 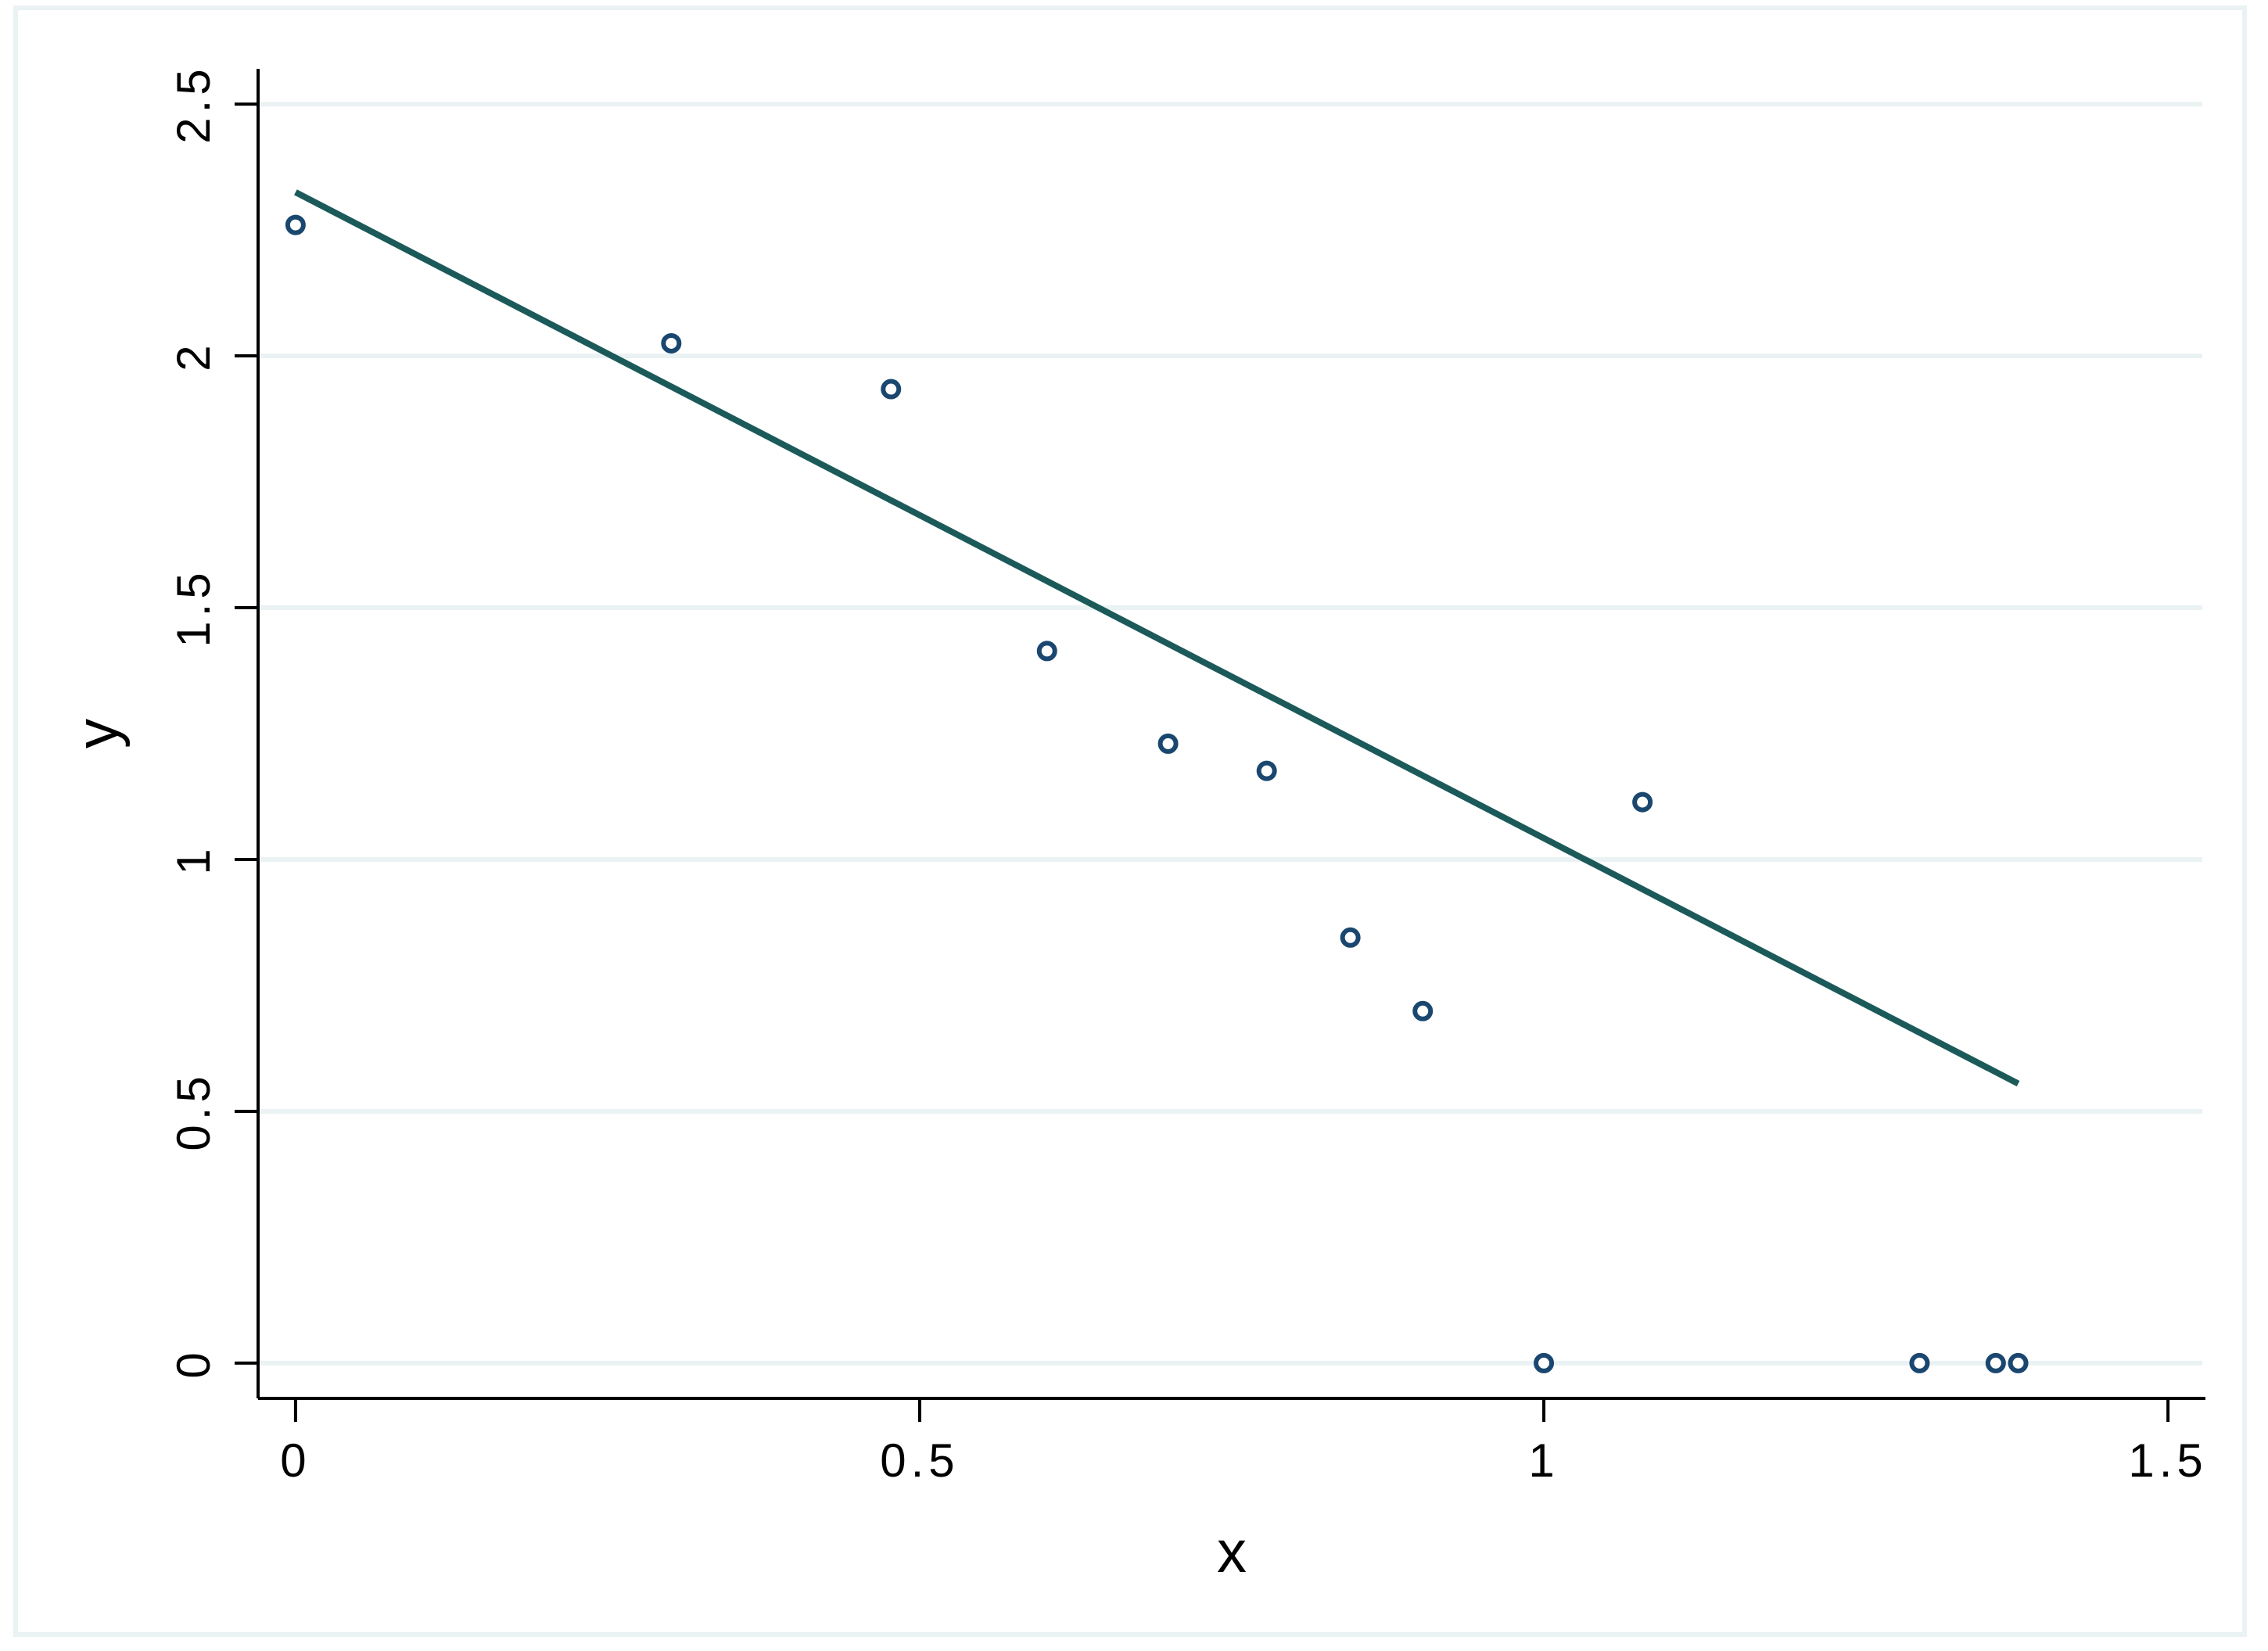 What do you see at coordinates (193, 607) in the screenshot?
I see `y-tick-label-3: 1.5` at bounding box center [193, 607].